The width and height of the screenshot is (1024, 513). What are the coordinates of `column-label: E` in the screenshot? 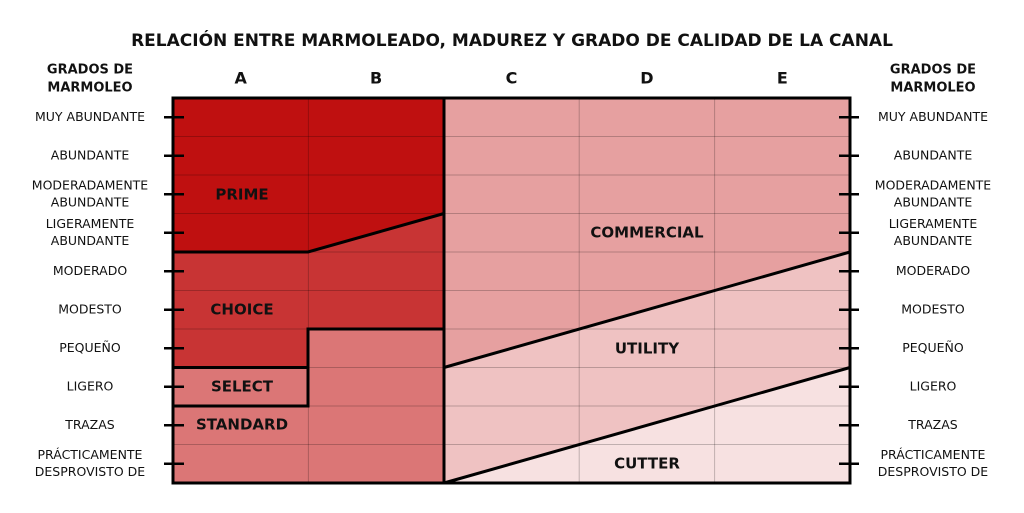 It's located at (782, 78).